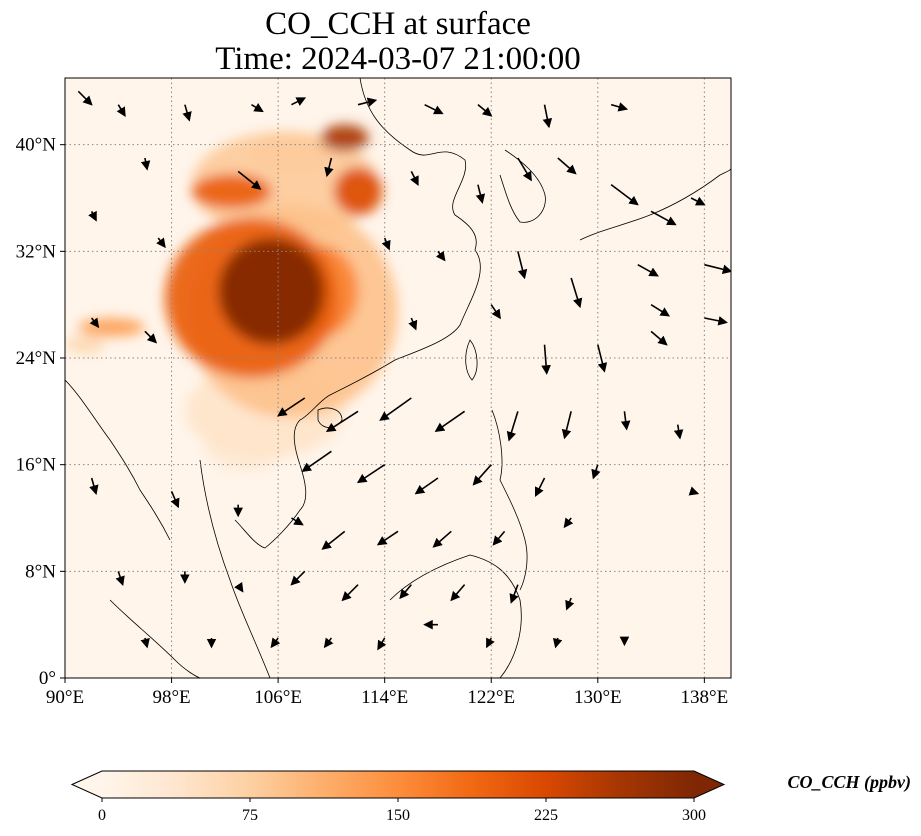 This screenshot has height=836, width=921. Describe the element at coordinates (398, 24) in the screenshot. I see `chart-title: CO_CCH at surface` at that location.